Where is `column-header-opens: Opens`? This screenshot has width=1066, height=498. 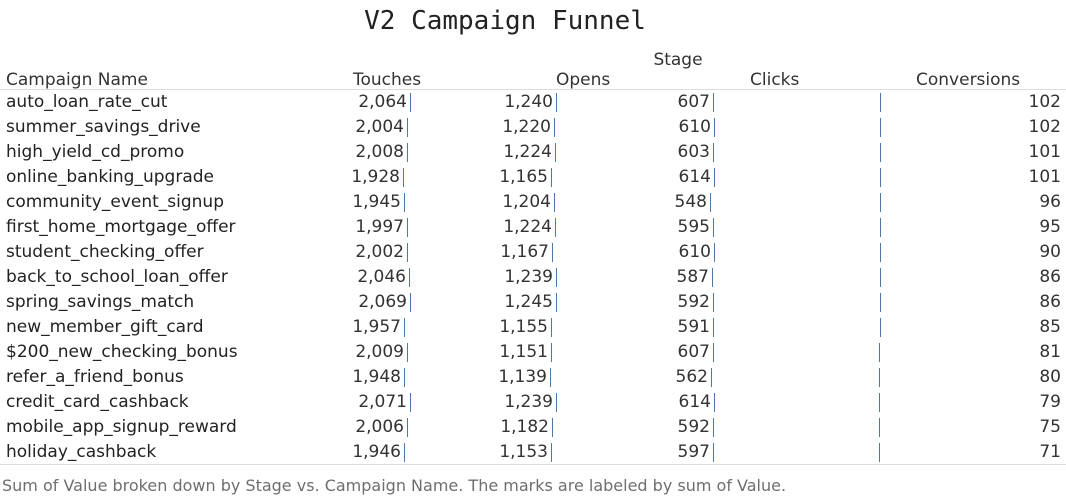 column-header-opens: Opens is located at coordinates (583, 80).